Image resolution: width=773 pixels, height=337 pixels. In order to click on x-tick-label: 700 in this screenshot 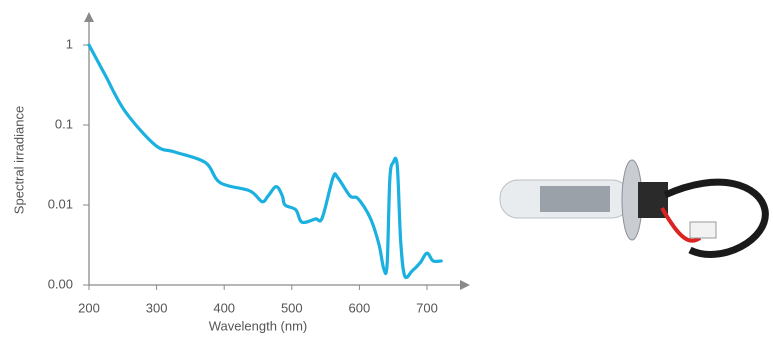, I will do `click(427, 307)`.